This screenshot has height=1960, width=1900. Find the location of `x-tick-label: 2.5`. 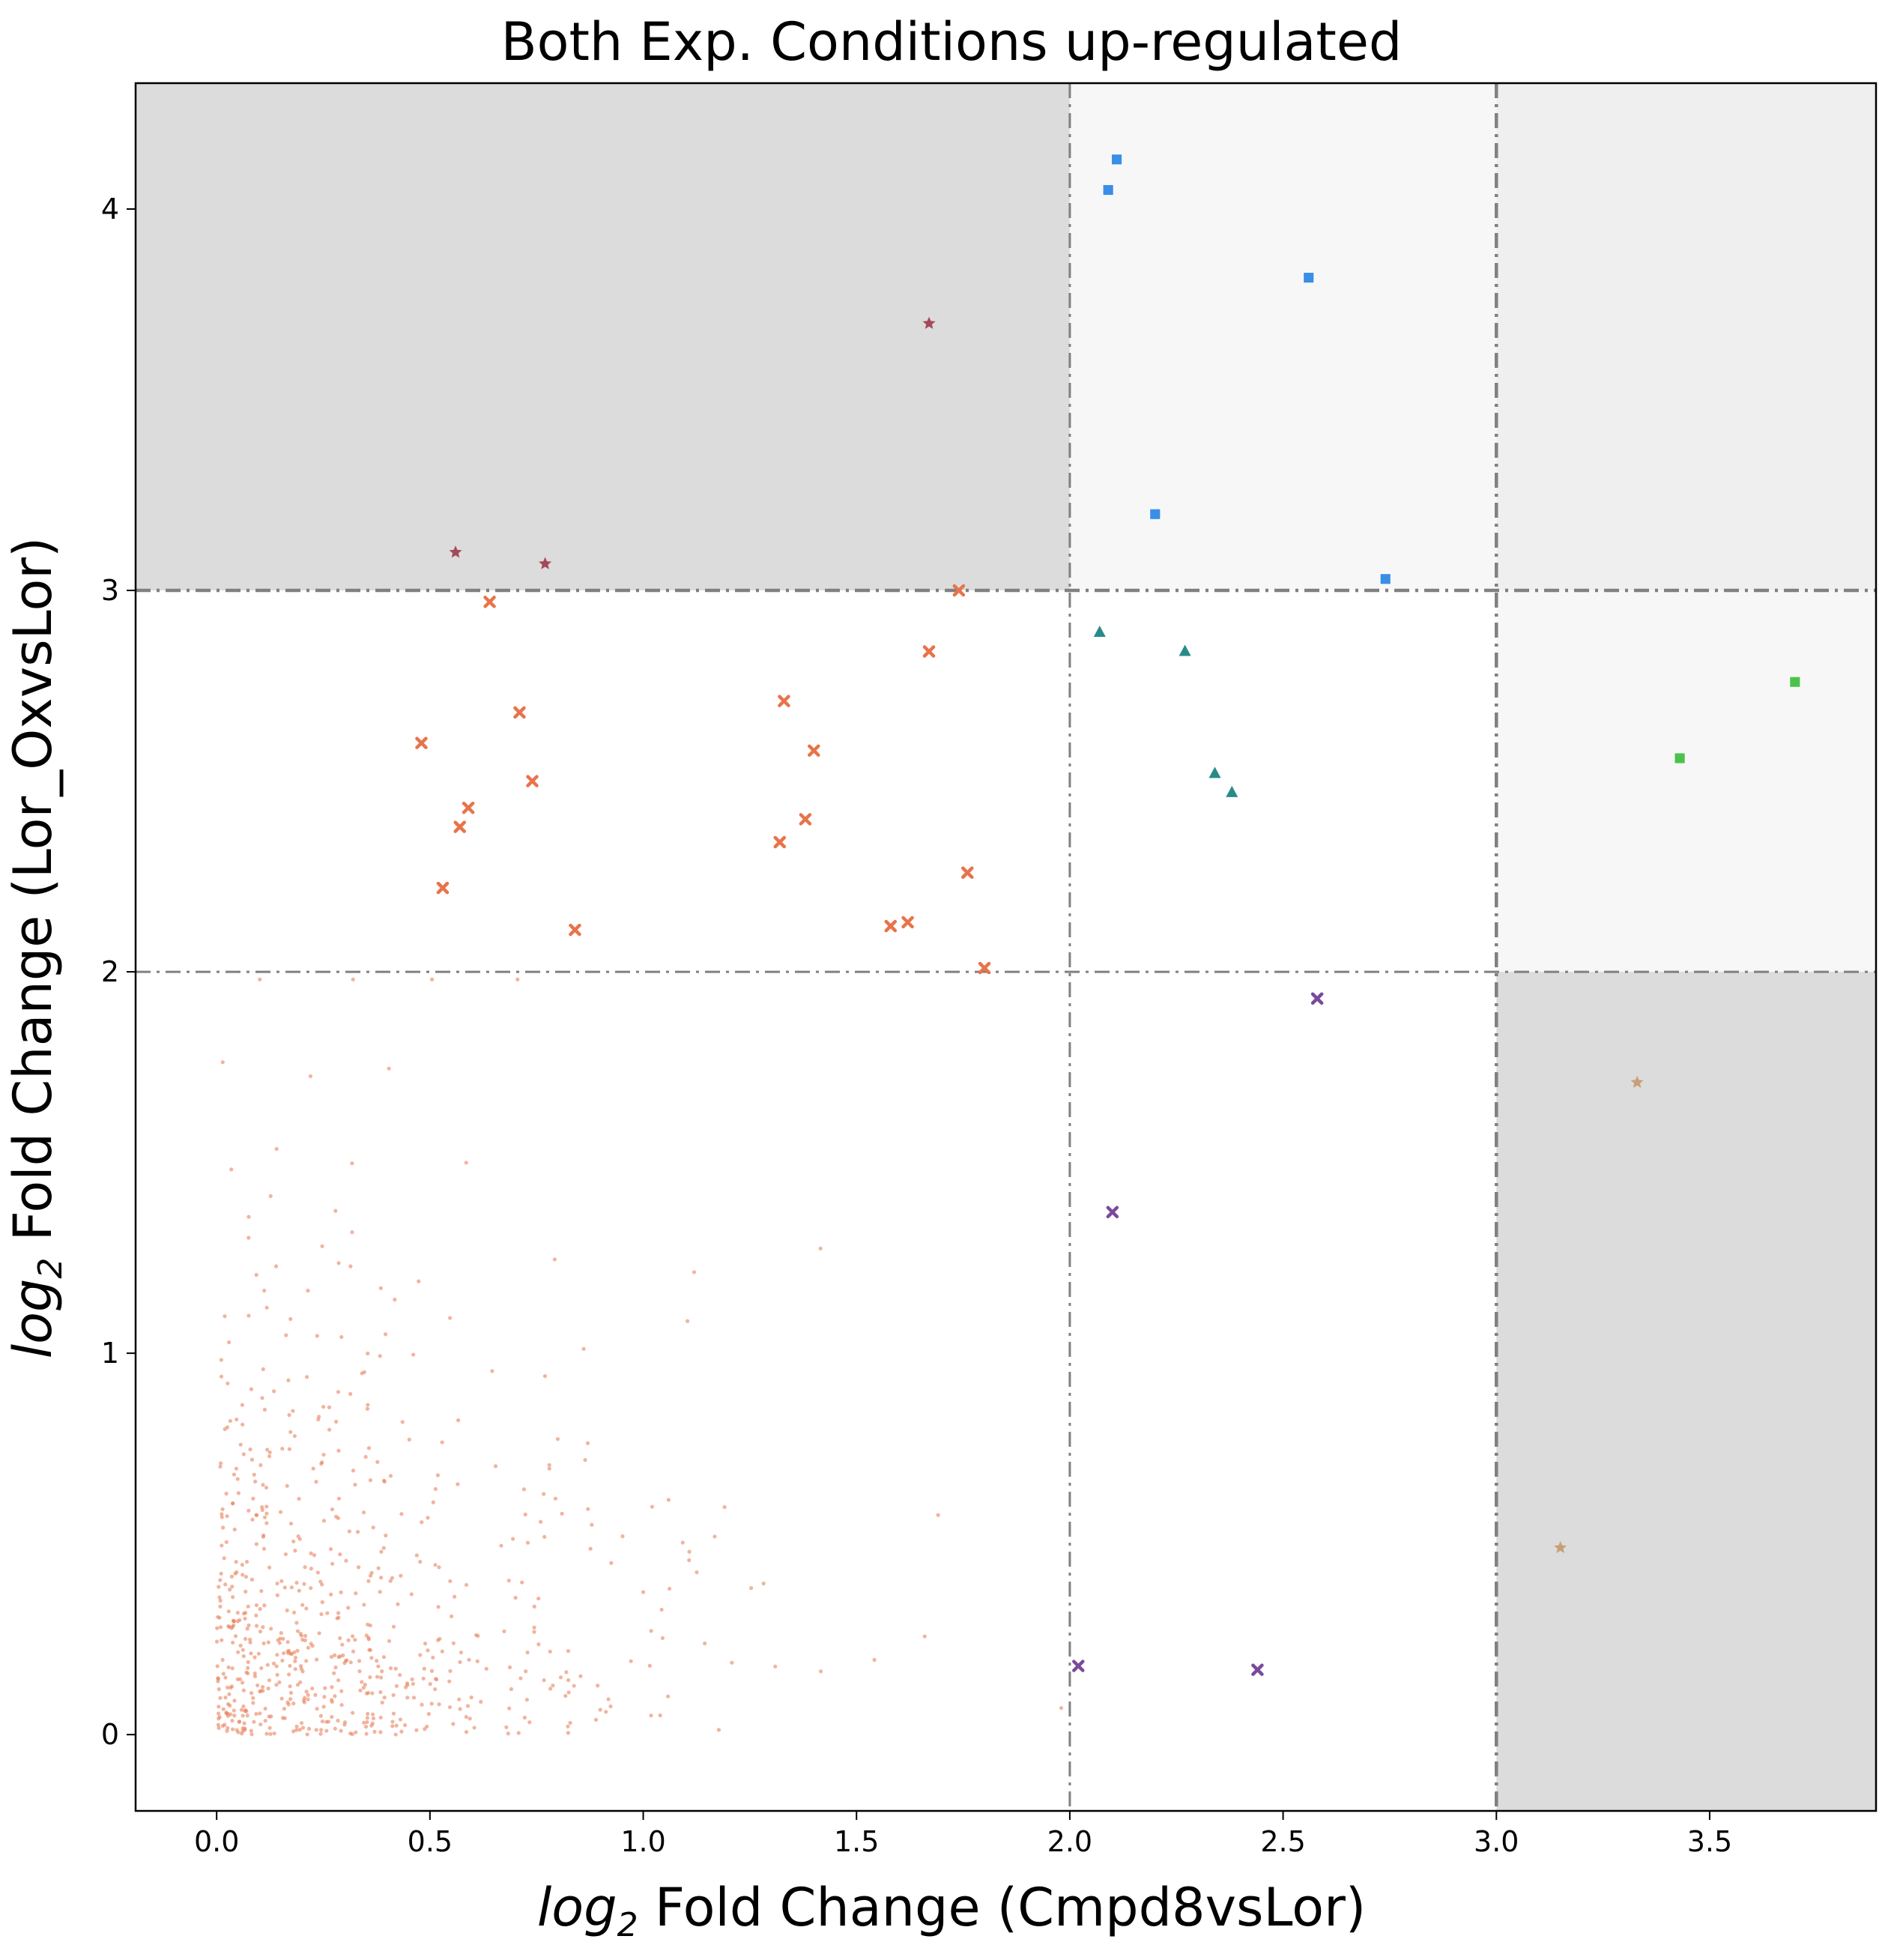

x-tick-label: 2.5 is located at coordinates (1283, 1841).